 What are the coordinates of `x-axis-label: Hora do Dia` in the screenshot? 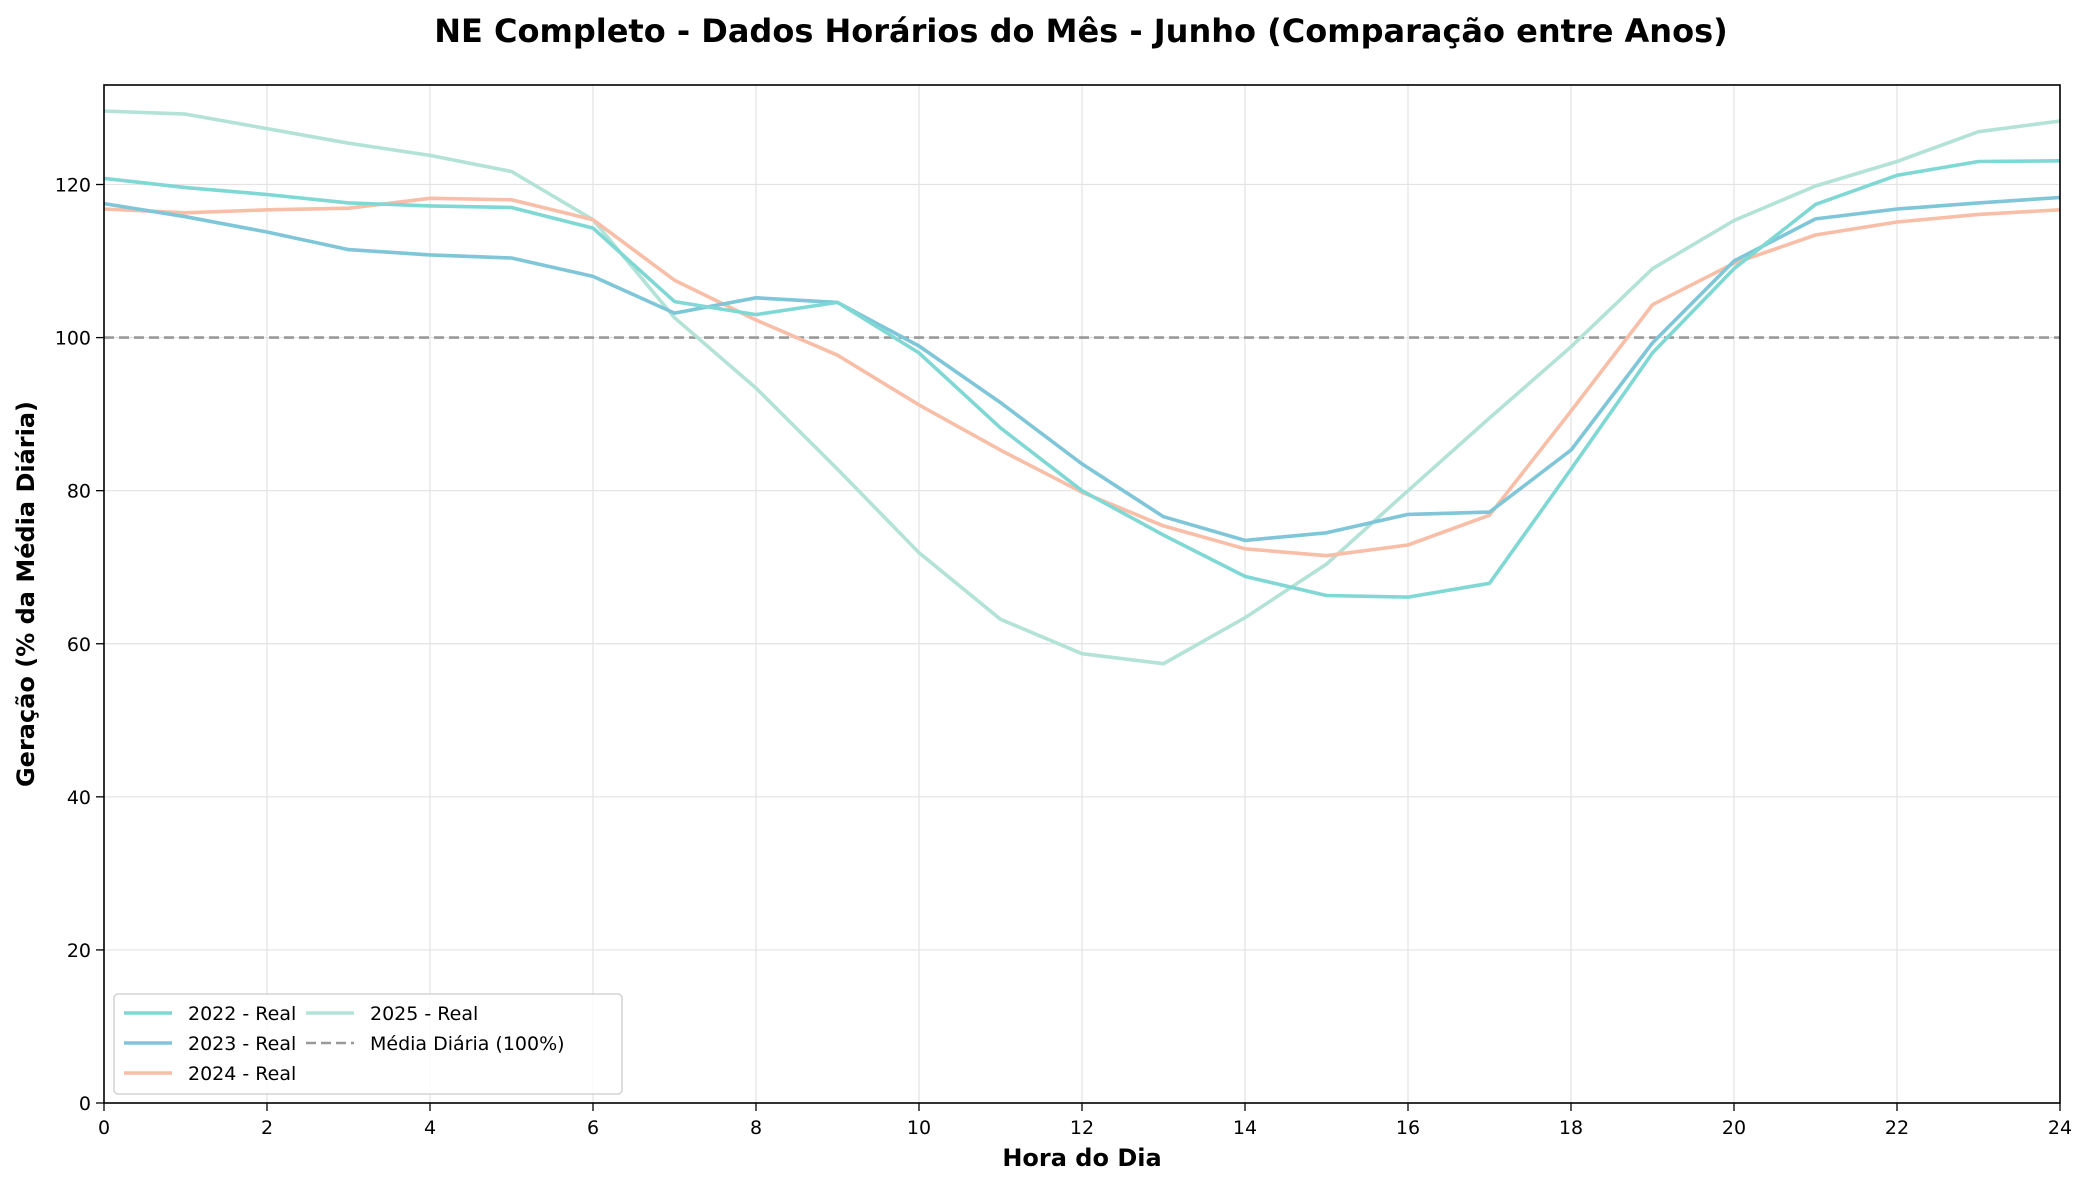 It's located at (1081, 1158).